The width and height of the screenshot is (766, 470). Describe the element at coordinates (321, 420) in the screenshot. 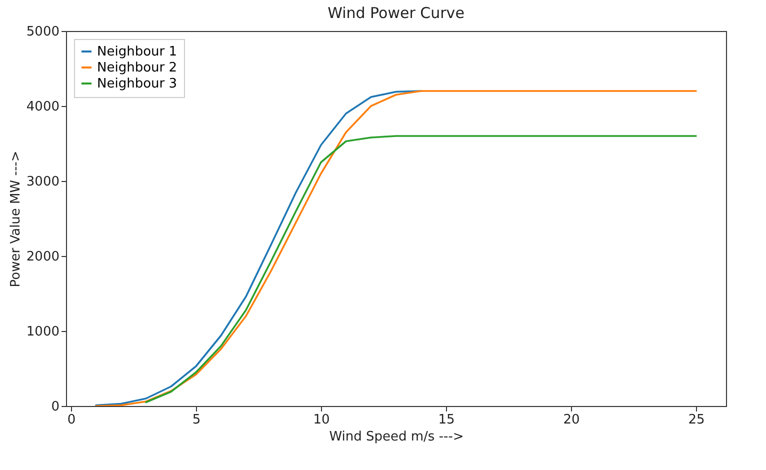

I see `x-tick-label: 10` at that location.